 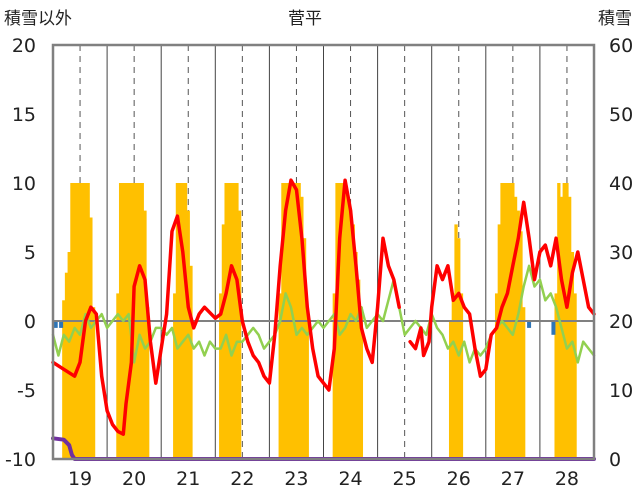 I want to click on x-tick-label: 21, so click(x=188, y=479).